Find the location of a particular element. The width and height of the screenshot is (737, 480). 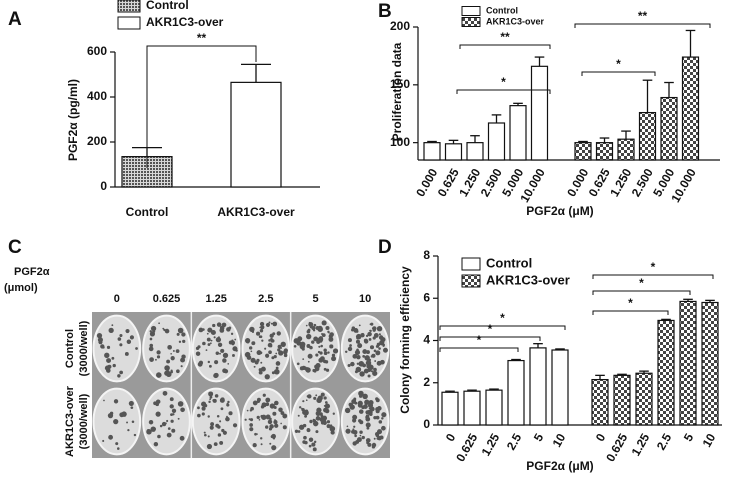

x-tick-label: 0 is located at coordinates (601, 437).